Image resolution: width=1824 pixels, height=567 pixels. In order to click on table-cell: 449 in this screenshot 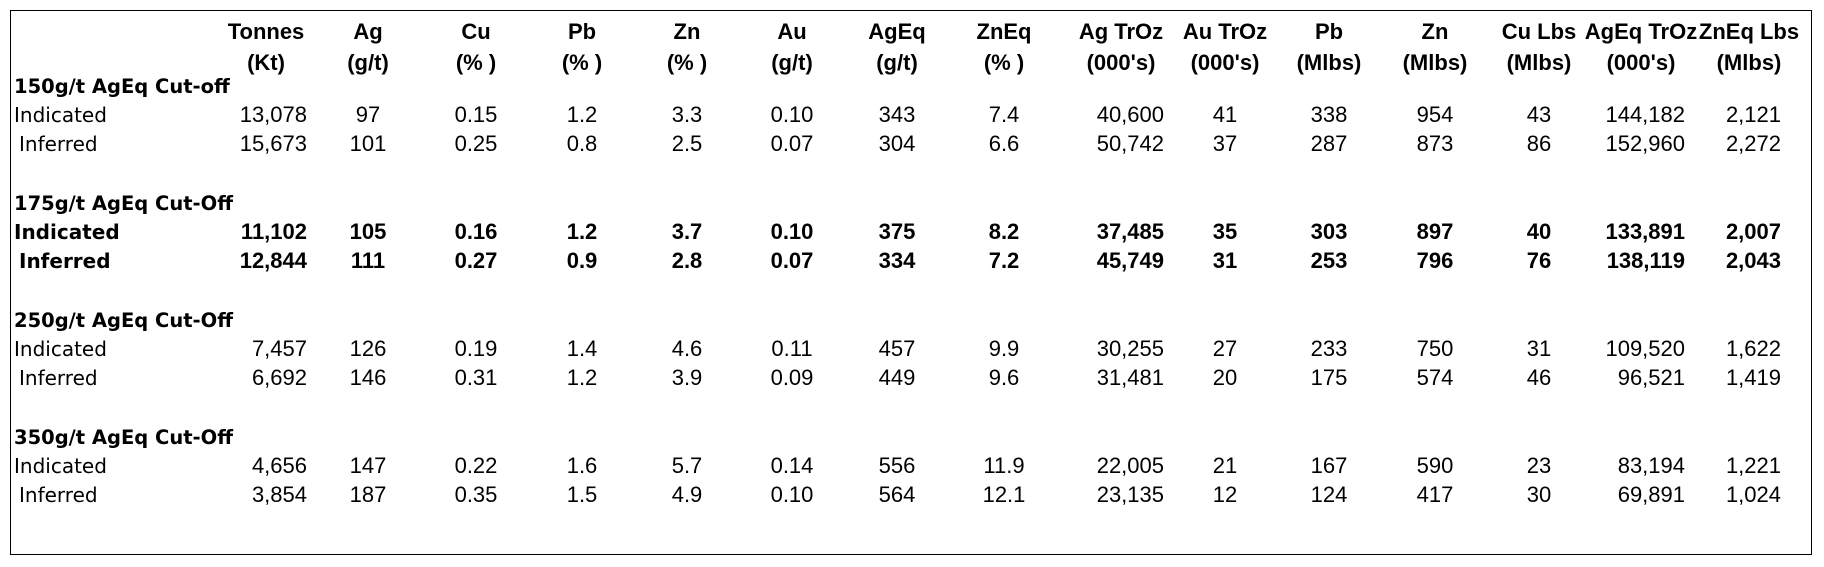, I will do `click(897, 377)`.